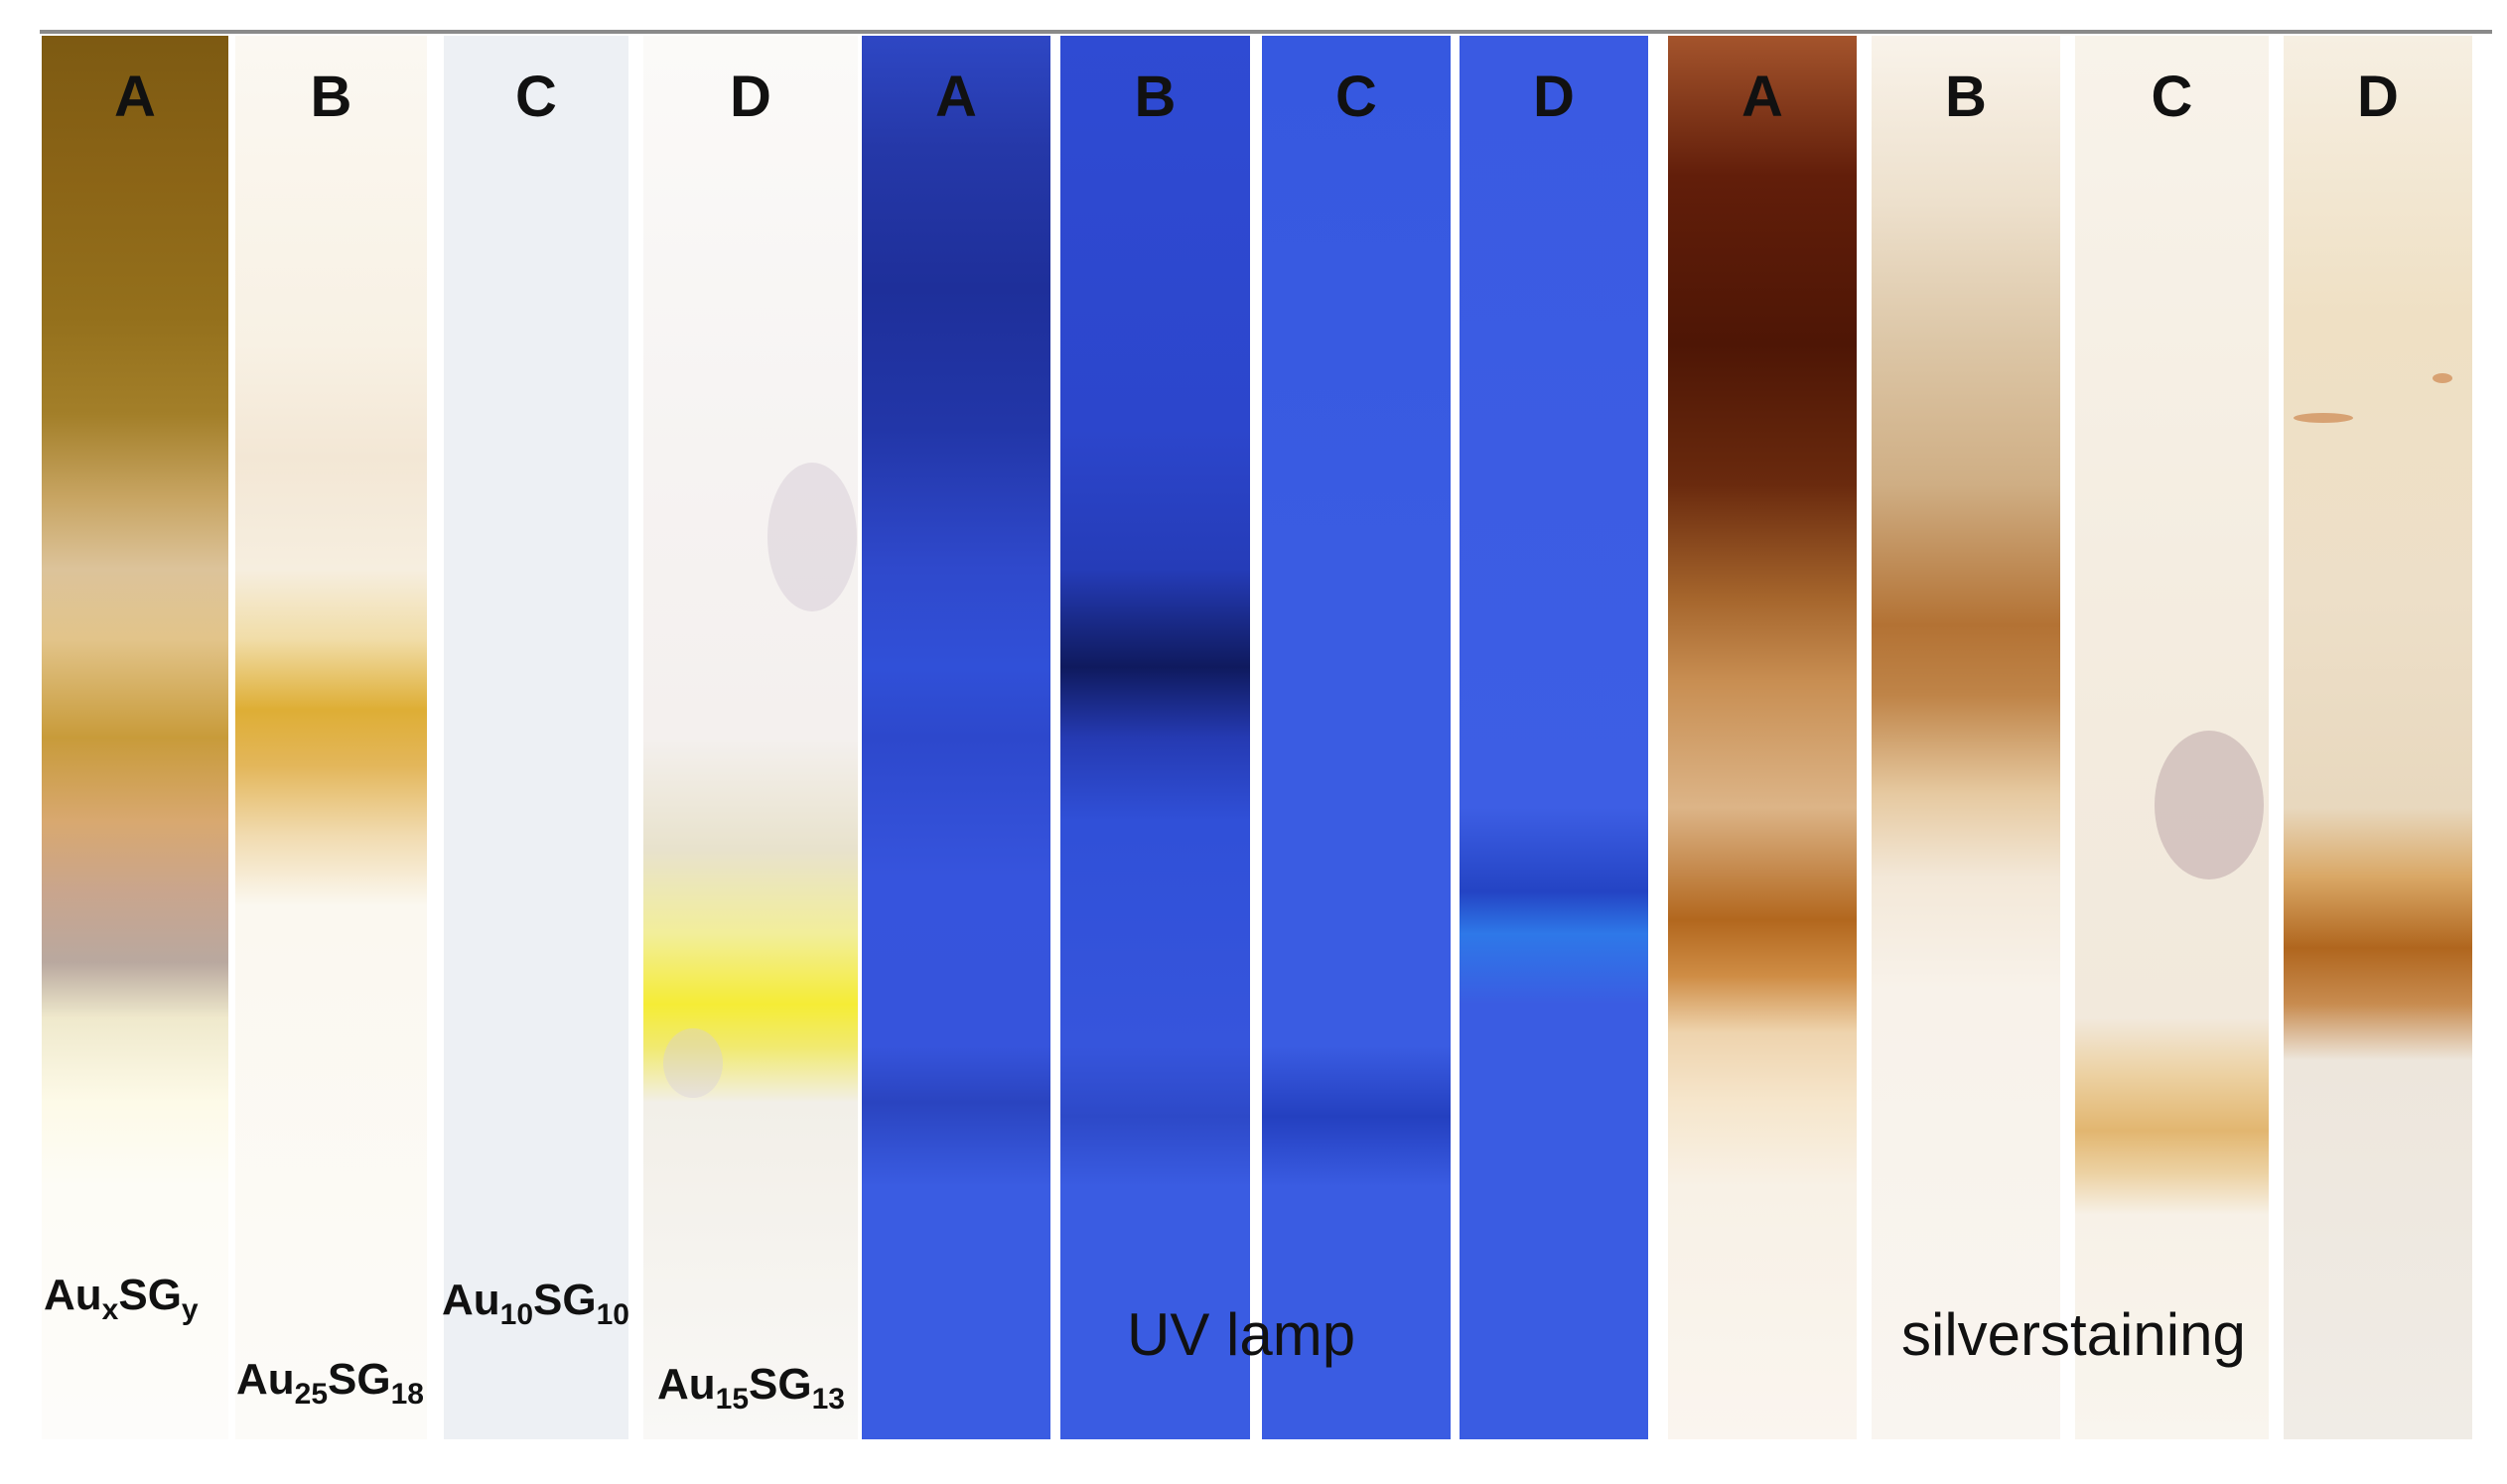 The image size is (2507, 1484). What do you see at coordinates (311, 1394) in the screenshot?
I see `label-subscript: 25` at bounding box center [311, 1394].